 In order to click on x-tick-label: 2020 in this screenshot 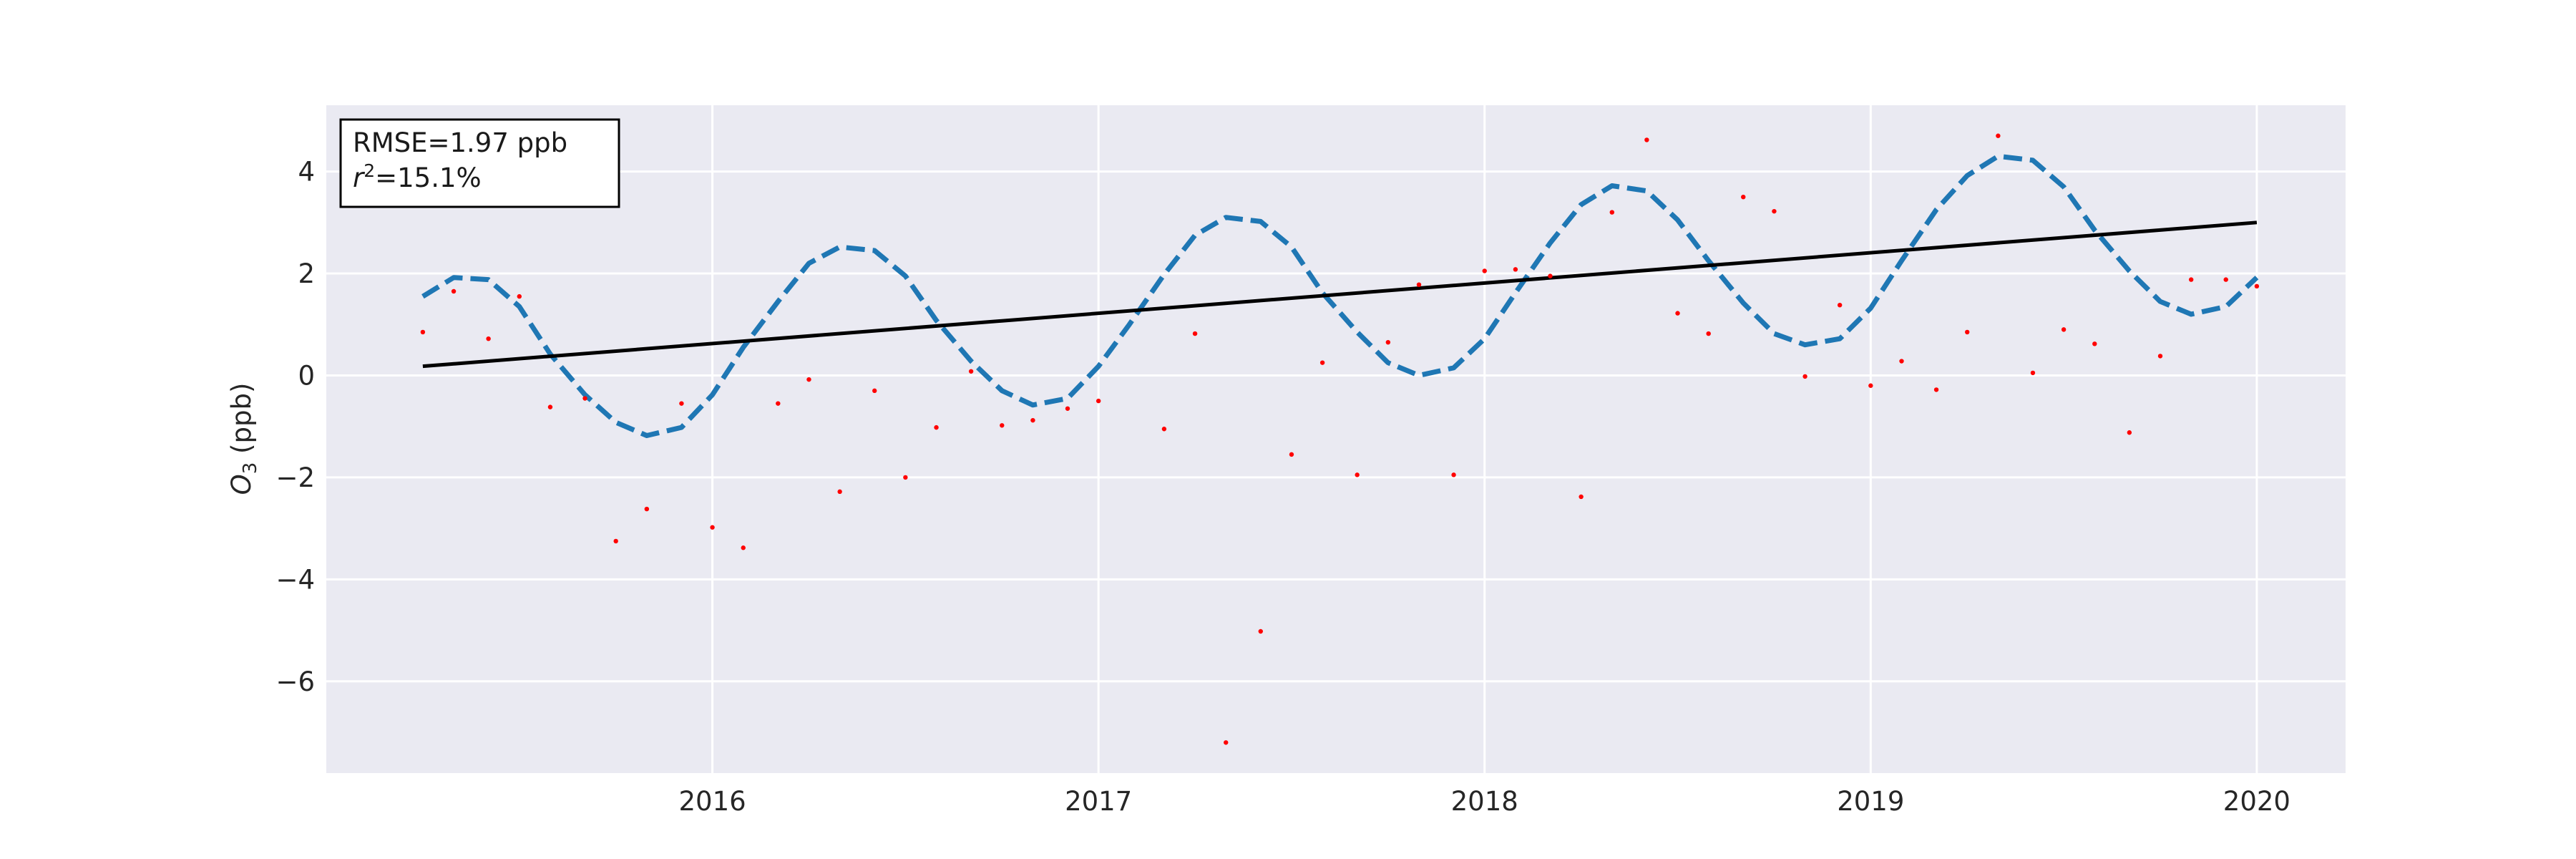, I will do `click(2256, 801)`.